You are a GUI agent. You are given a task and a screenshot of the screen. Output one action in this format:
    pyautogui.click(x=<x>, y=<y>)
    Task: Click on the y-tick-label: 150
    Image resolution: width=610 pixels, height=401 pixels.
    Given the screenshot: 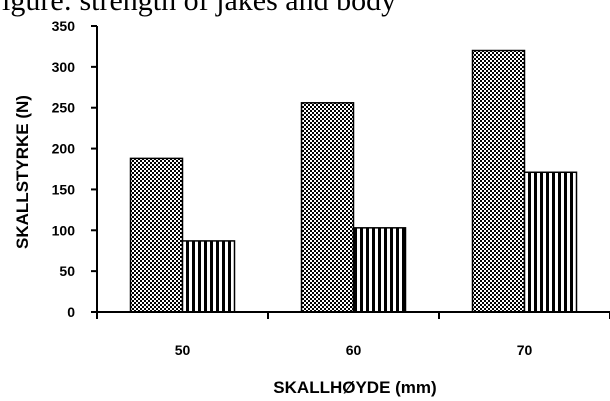 What is the action you would take?
    pyautogui.click(x=64, y=189)
    